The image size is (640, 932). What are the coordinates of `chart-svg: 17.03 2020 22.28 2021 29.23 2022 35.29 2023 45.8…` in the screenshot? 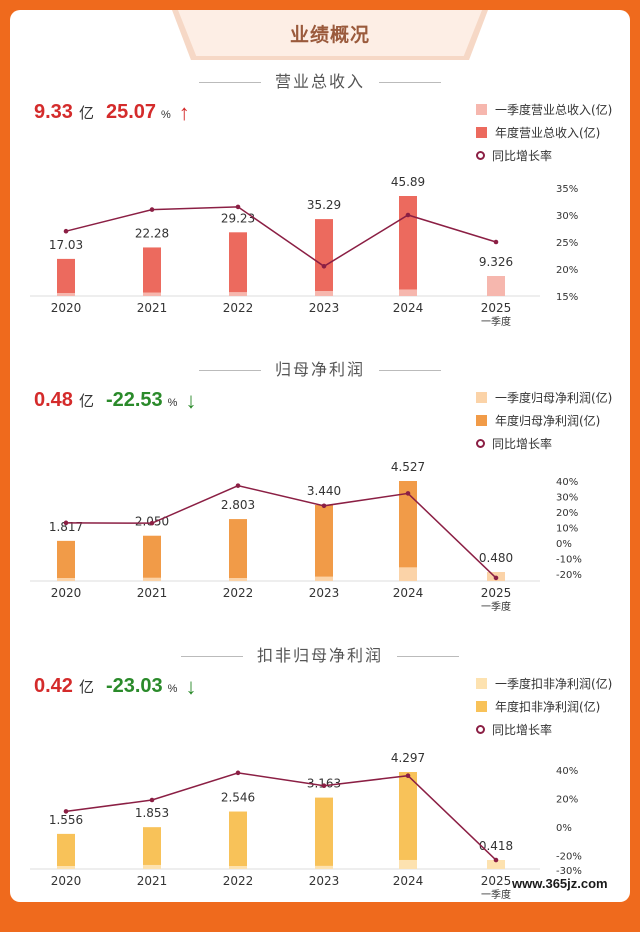 It's located at (304, 251).